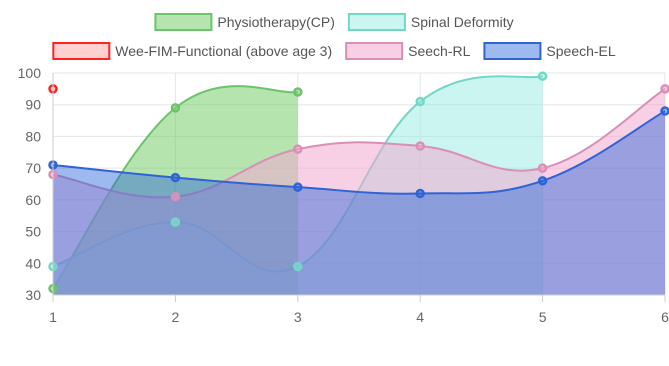  What do you see at coordinates (580, 51) in the screenshot?
I see `legend-label: Speech-EL` at bounding box center [580, 51].